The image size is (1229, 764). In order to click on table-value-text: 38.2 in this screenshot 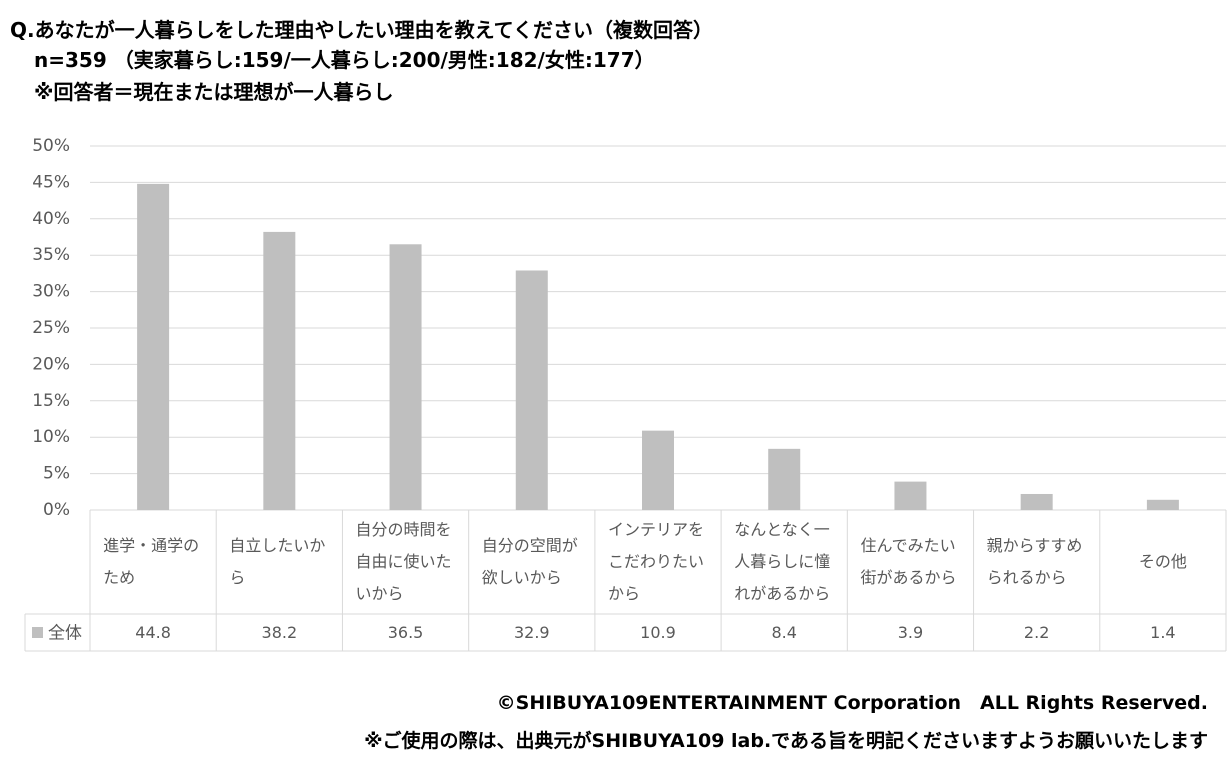, I will do `click(279, 632)`.